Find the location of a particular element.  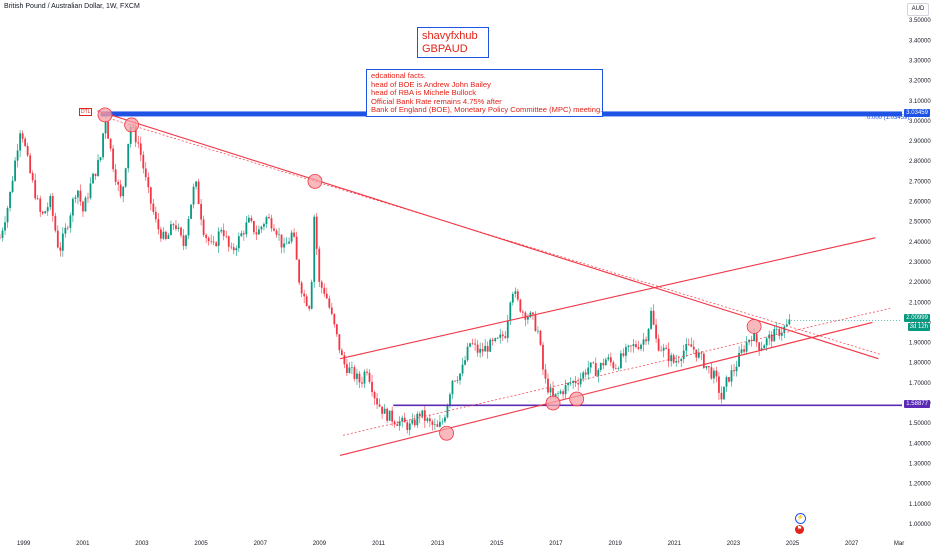

y-tick-label: 1.90000 is located at coordinates (920, 344).